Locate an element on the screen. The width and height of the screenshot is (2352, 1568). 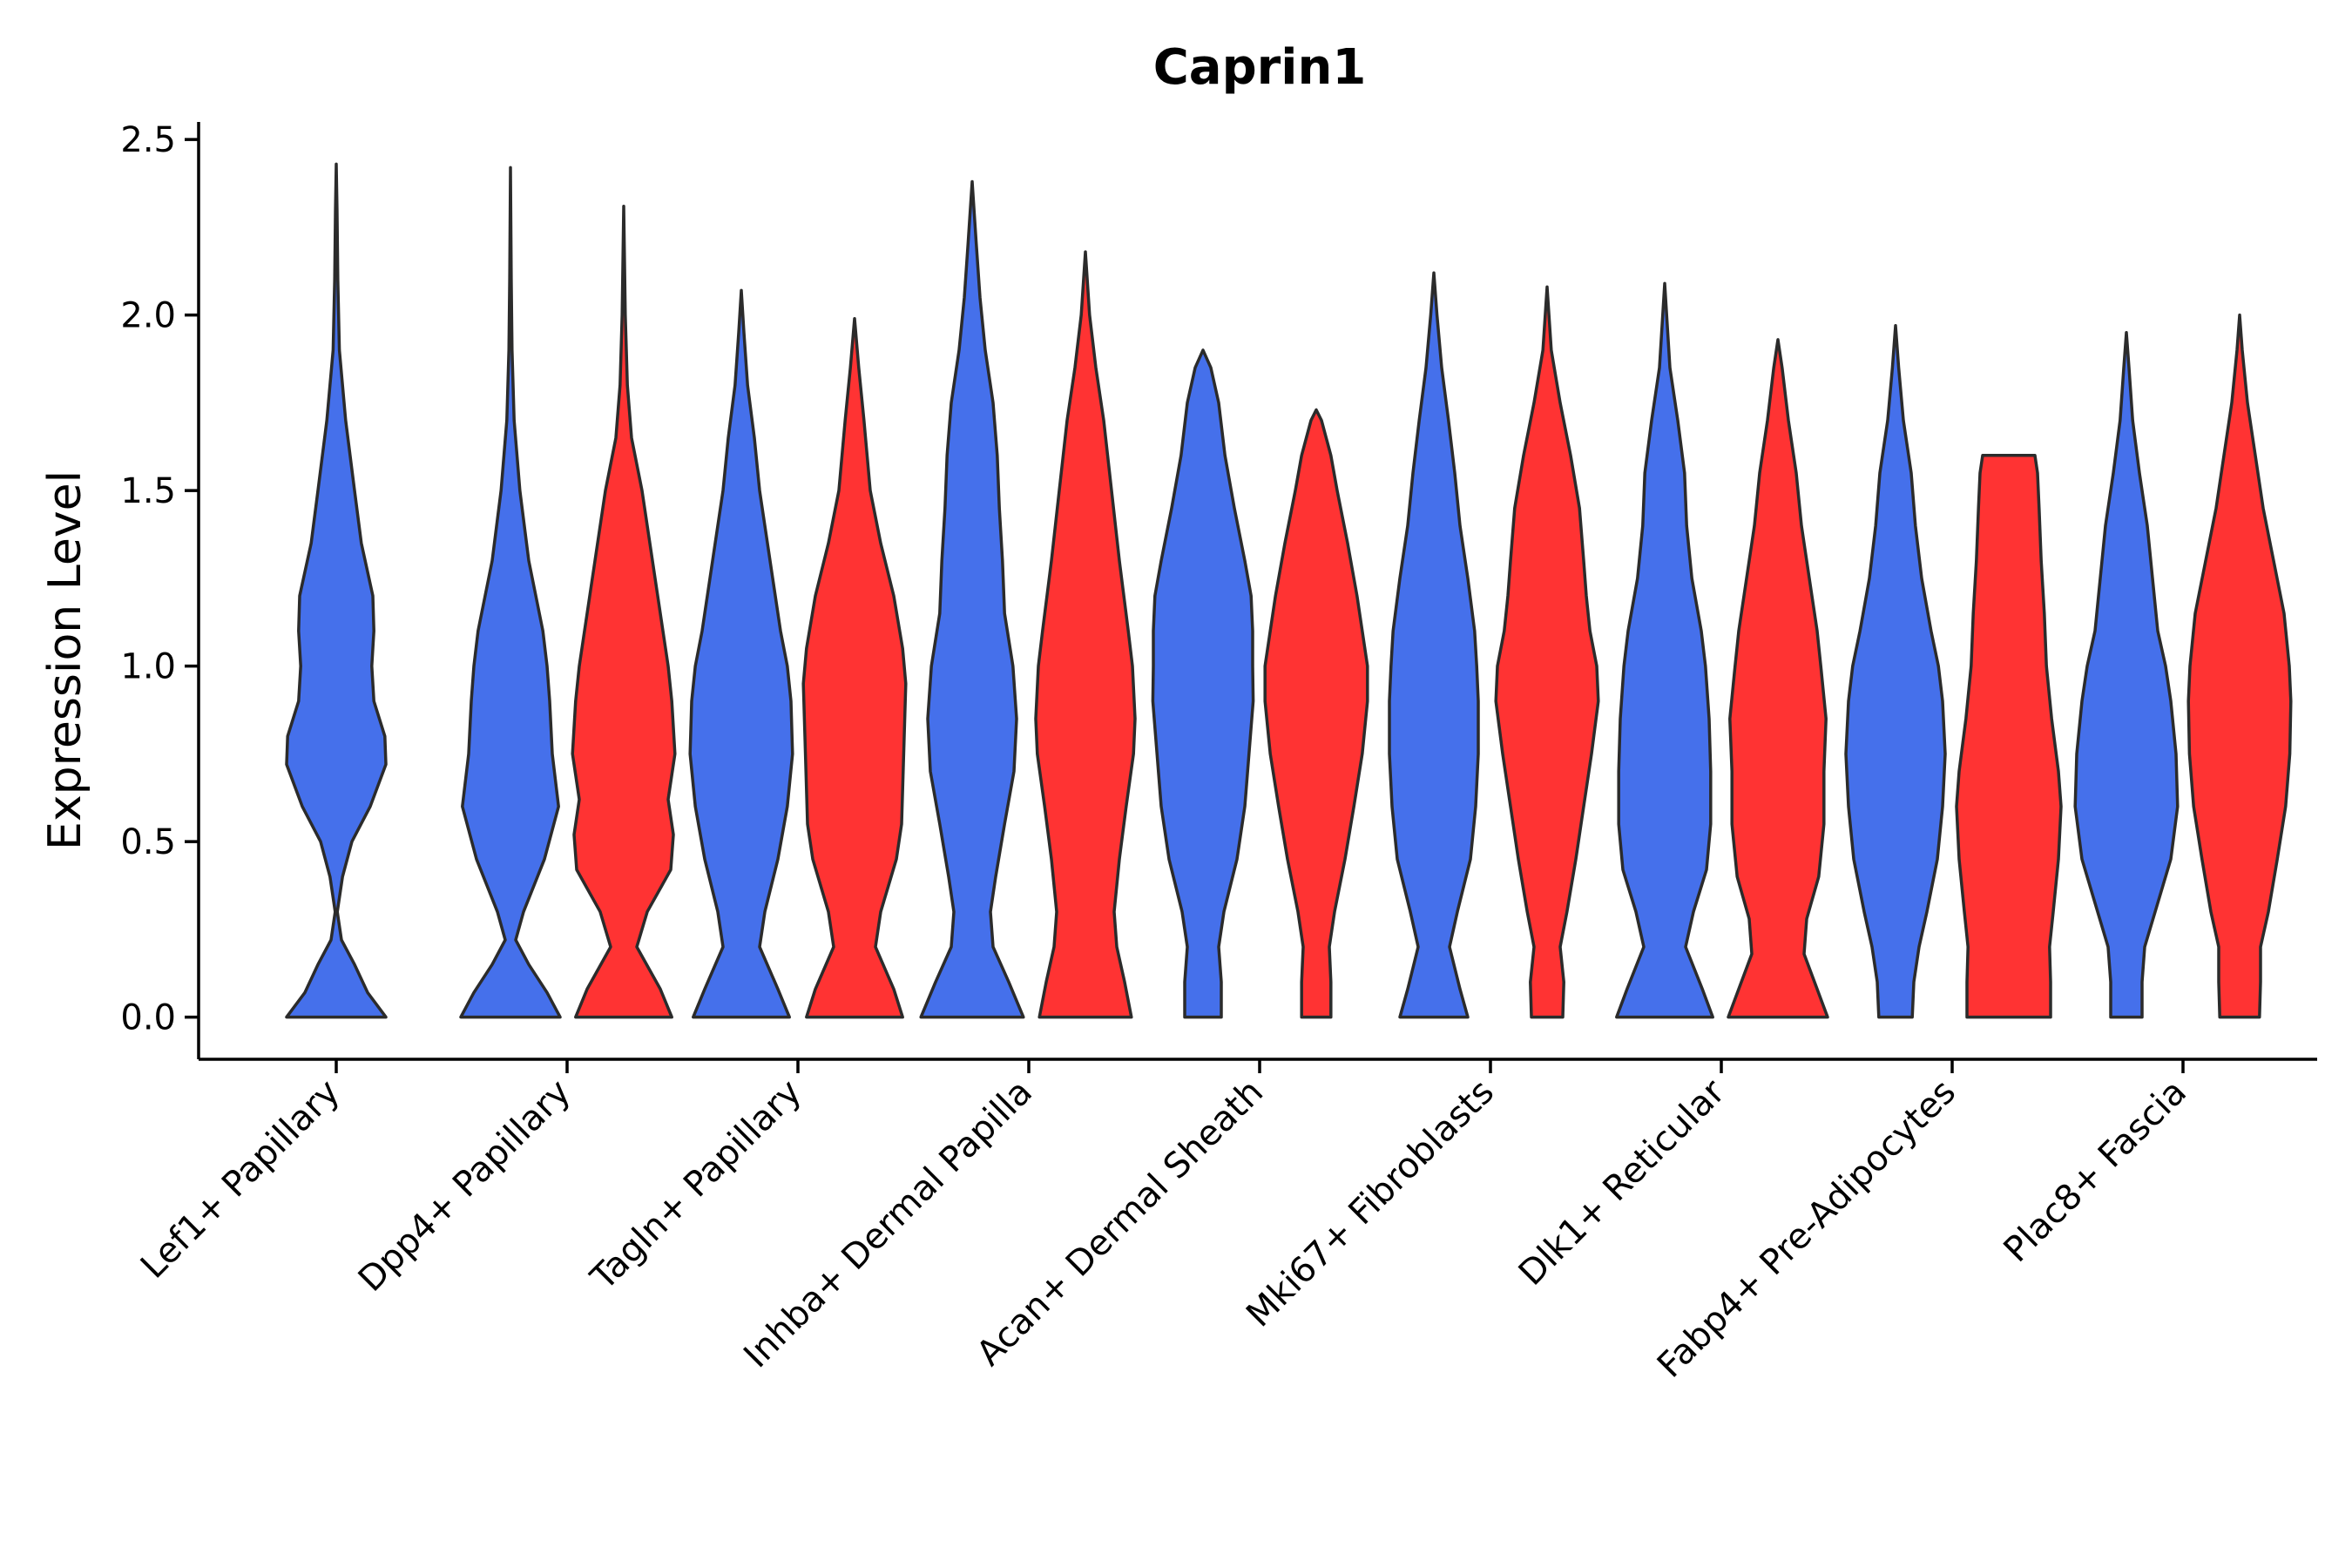
x-tick-label: Plac8+ Fascia is located at coordinates (2096, 1172).